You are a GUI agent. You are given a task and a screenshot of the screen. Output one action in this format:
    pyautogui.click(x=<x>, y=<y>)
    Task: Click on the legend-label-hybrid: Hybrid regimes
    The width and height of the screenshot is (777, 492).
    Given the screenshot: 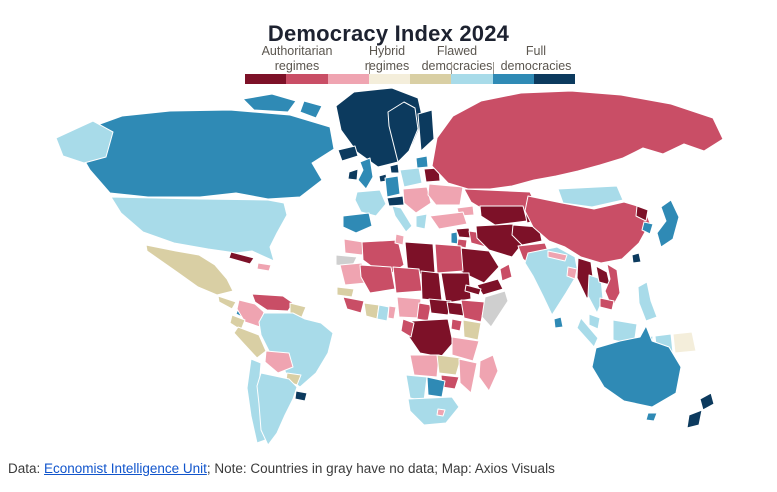 What is the action you would take?
    pyautogui.click(x=387, y=59)
    